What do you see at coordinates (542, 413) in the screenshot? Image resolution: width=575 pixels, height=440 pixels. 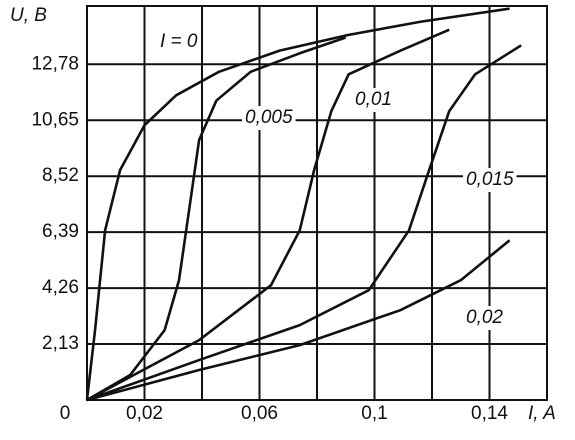 I see `x-axis-label: I, A` at bounding box center [542, 413].